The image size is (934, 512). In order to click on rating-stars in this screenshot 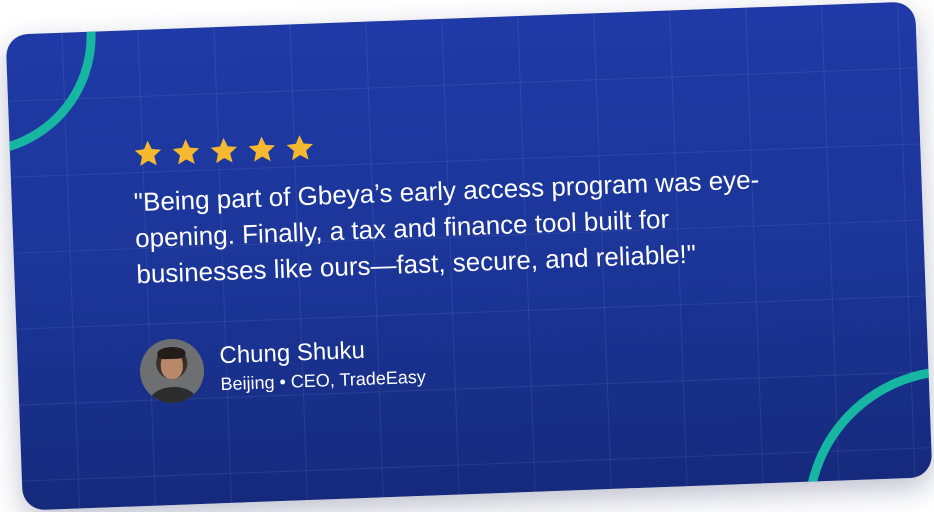, I will do `click(476, 141)`.